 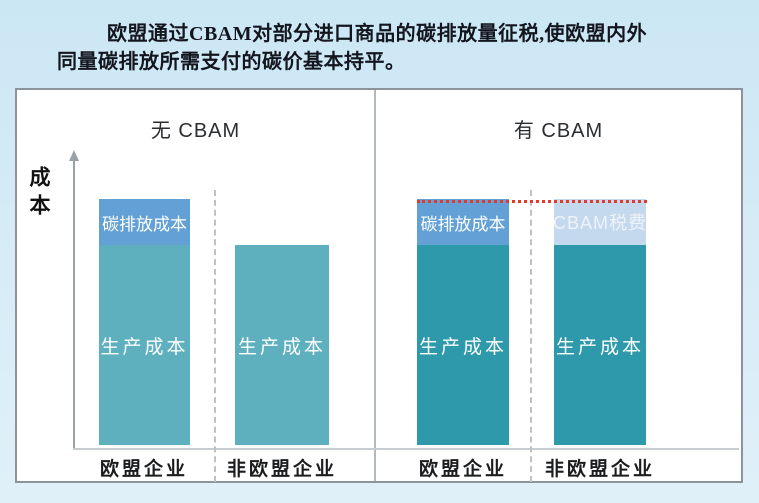 I want to click on bar-noneu-no-cbam: 生产成本, so click(x=282, y=345).